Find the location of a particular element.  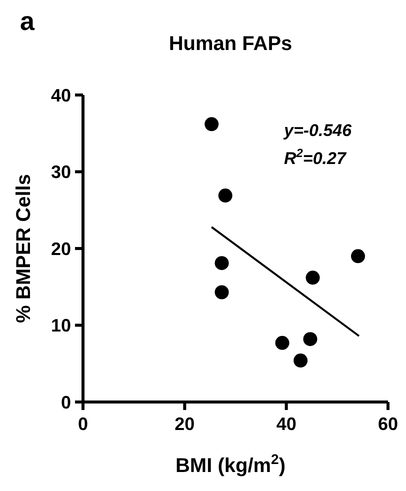

y-tick-label: 30 is located at coordinates (60, 172).